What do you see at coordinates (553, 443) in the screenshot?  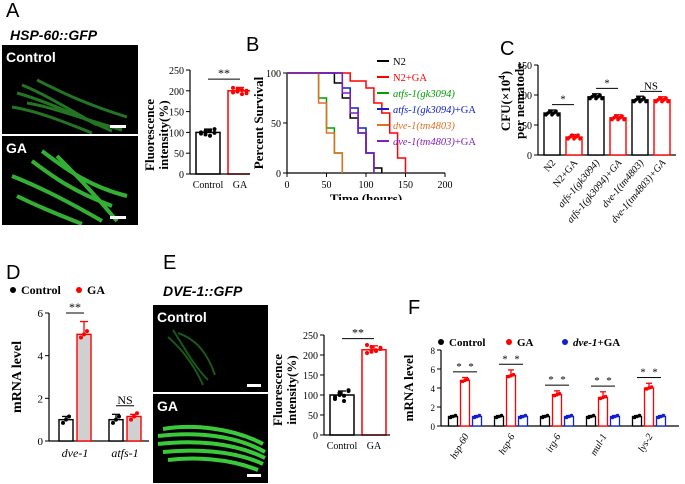 I see `x-tick-label: irg-6` at bounding box center [553, 443].